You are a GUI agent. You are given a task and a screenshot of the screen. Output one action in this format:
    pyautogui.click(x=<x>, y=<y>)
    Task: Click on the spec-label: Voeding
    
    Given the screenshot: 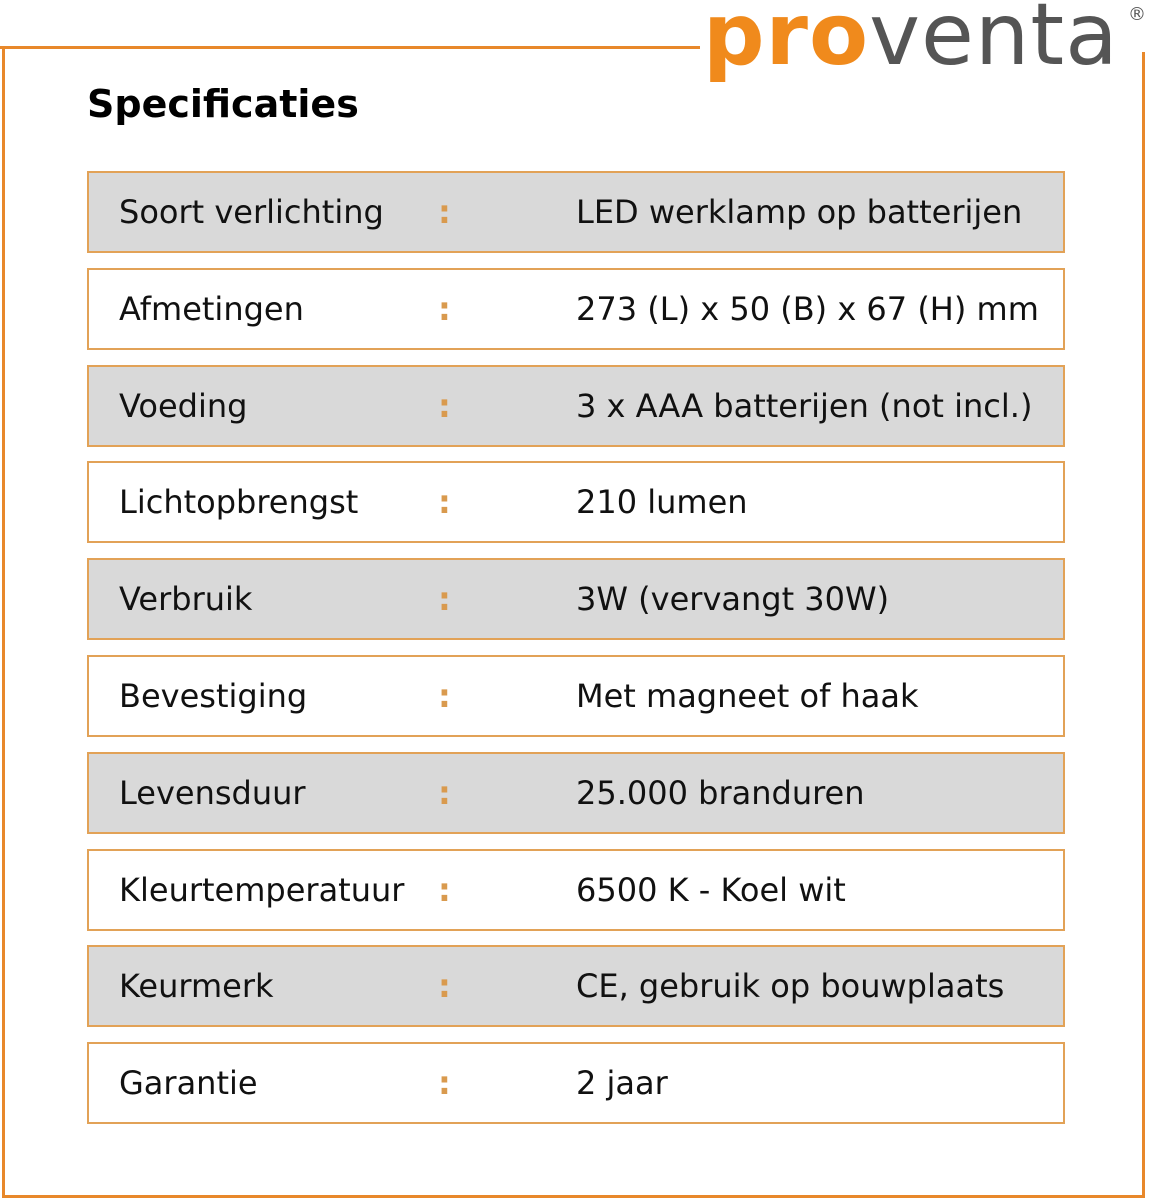 What is the action you would take?
    pyautogui.click(x=183, y=405)
    